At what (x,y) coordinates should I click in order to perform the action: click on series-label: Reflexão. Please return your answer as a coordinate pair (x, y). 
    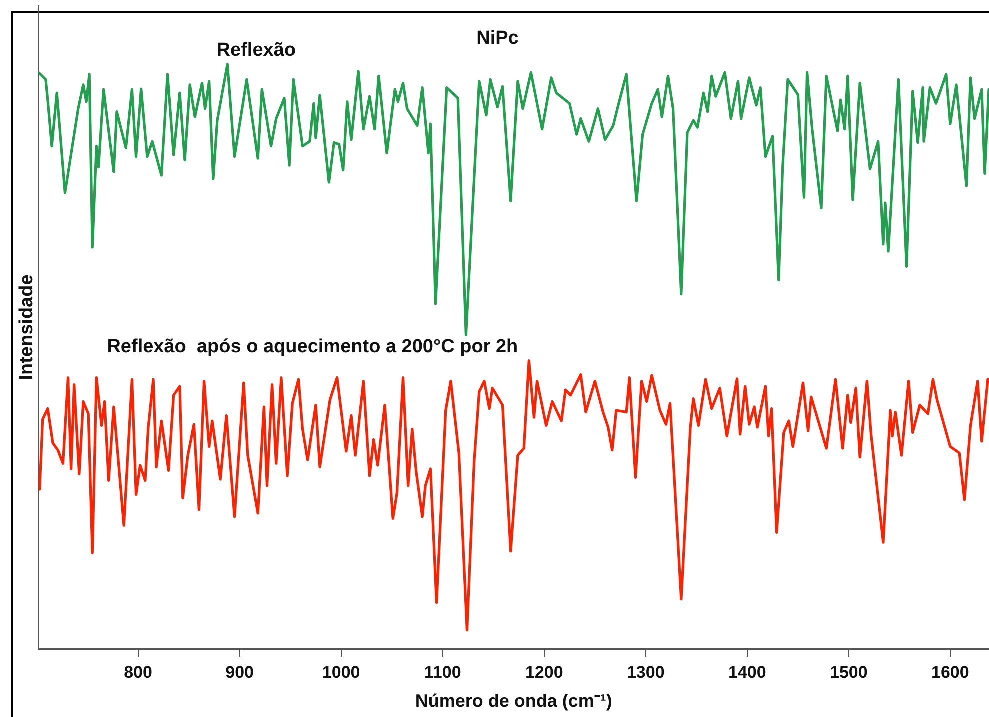
    Looking at the image, I should click on (256, 51).